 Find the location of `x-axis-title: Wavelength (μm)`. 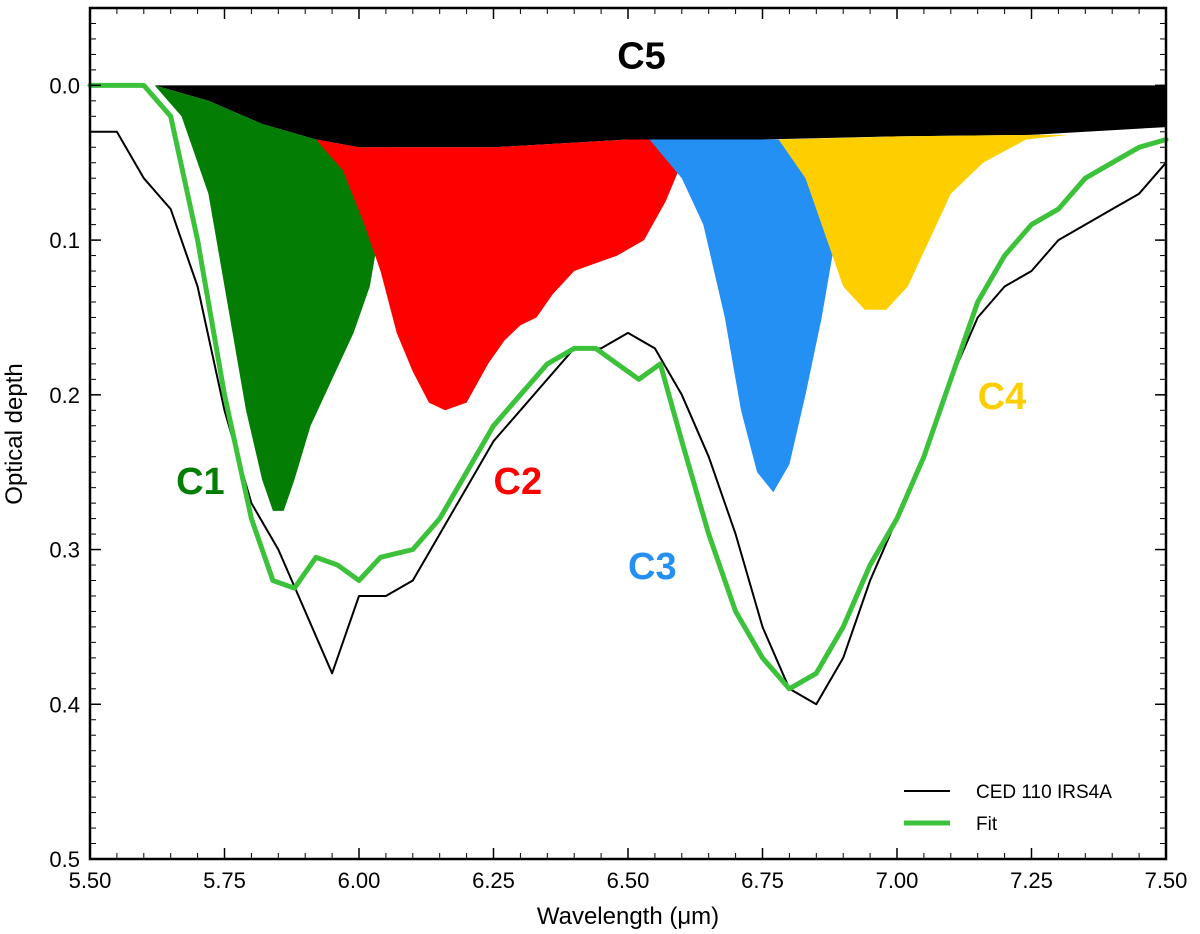

x-axis-title: Wavelength (μm) is located at coordinates (628, 916).